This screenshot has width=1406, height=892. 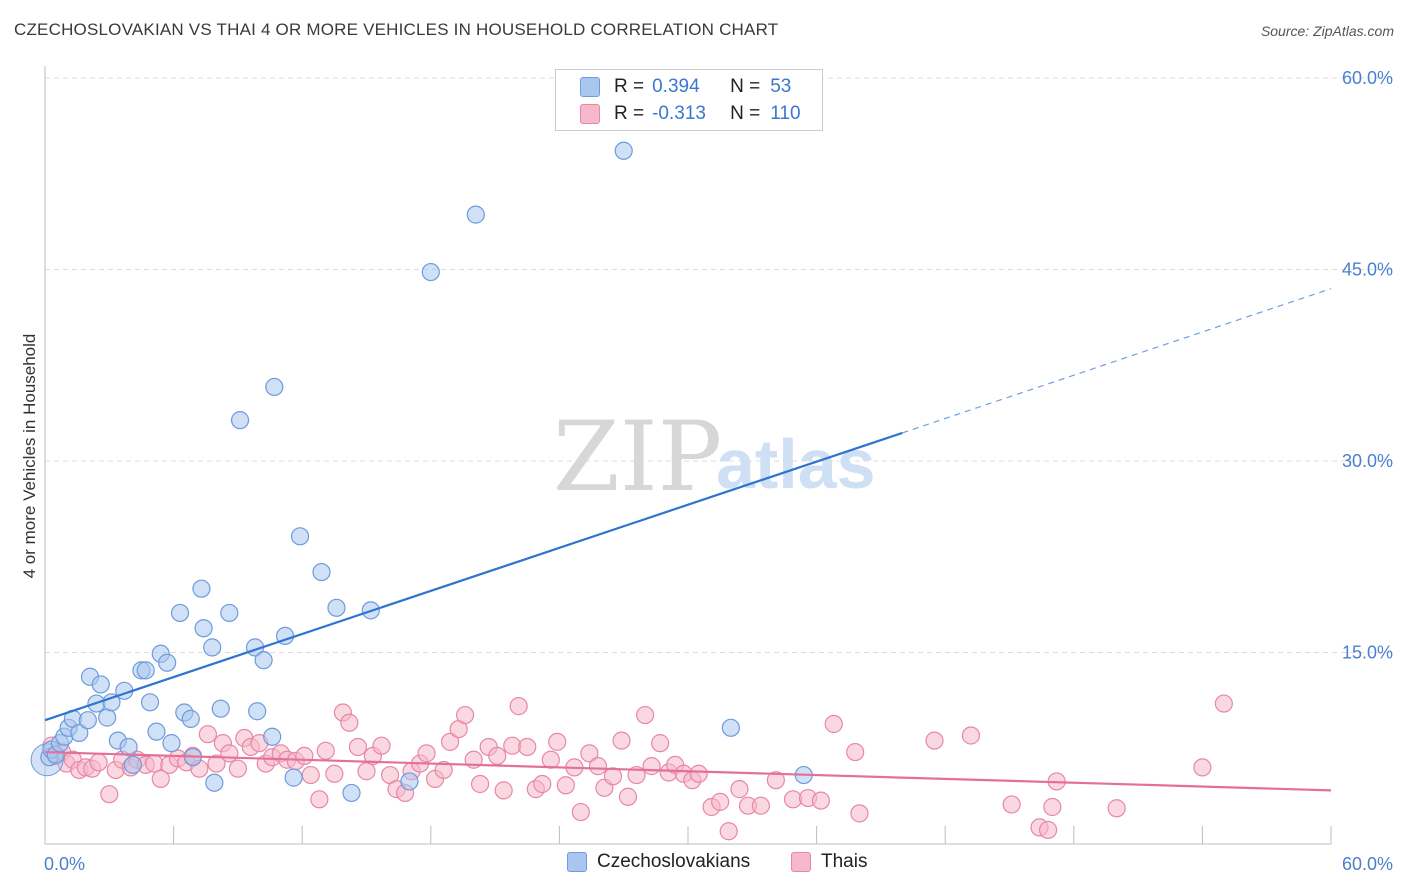 I want to click on watermark-atlas: atlas, so click(x=796, y=464).